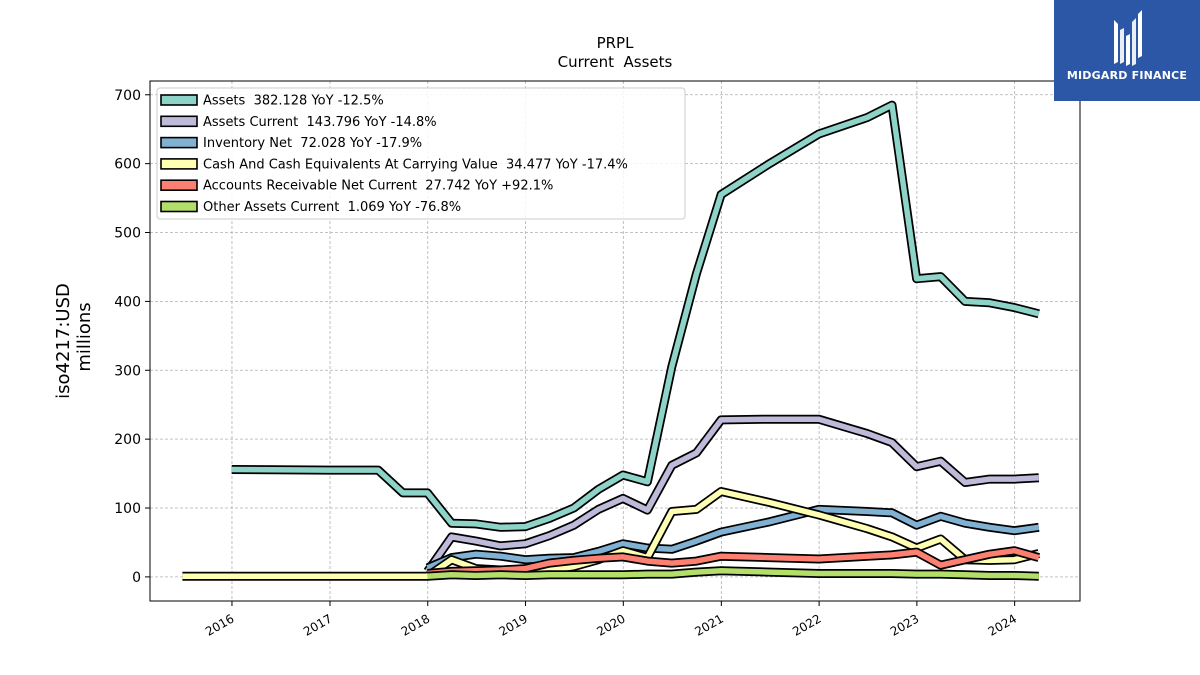  What do you see at coordinates (615, 62) in the screenshot?
I see `chart-subtitle: Current Assets` at bounding box center [615, 62].